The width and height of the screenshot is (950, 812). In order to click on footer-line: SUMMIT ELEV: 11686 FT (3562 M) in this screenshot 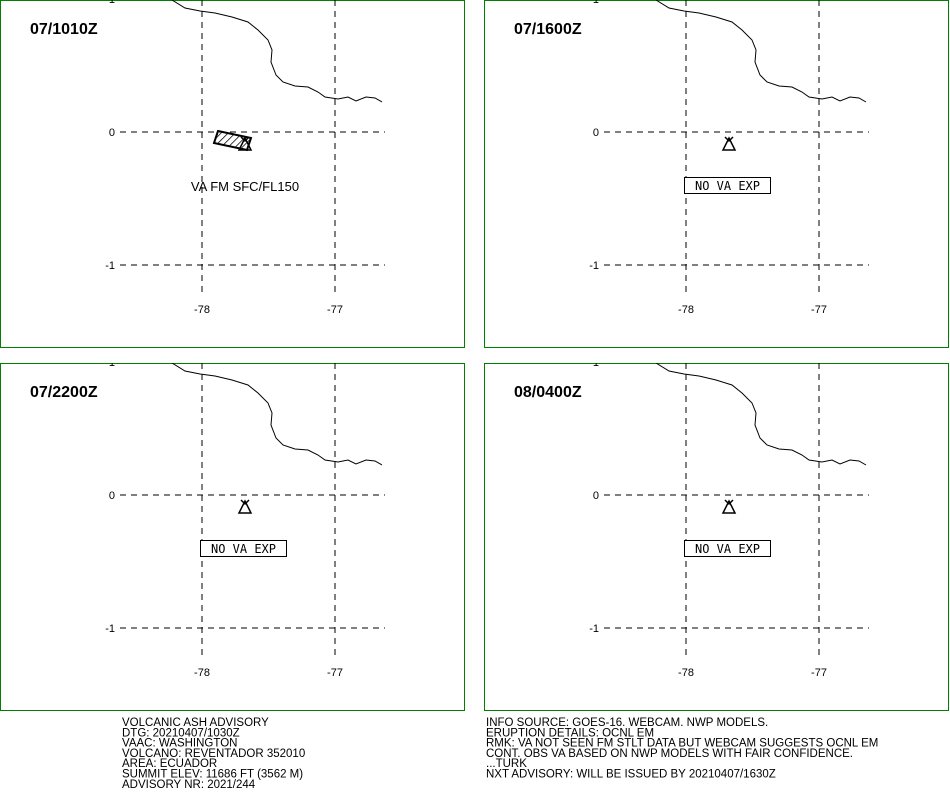, I will do `click(212, 775)`.